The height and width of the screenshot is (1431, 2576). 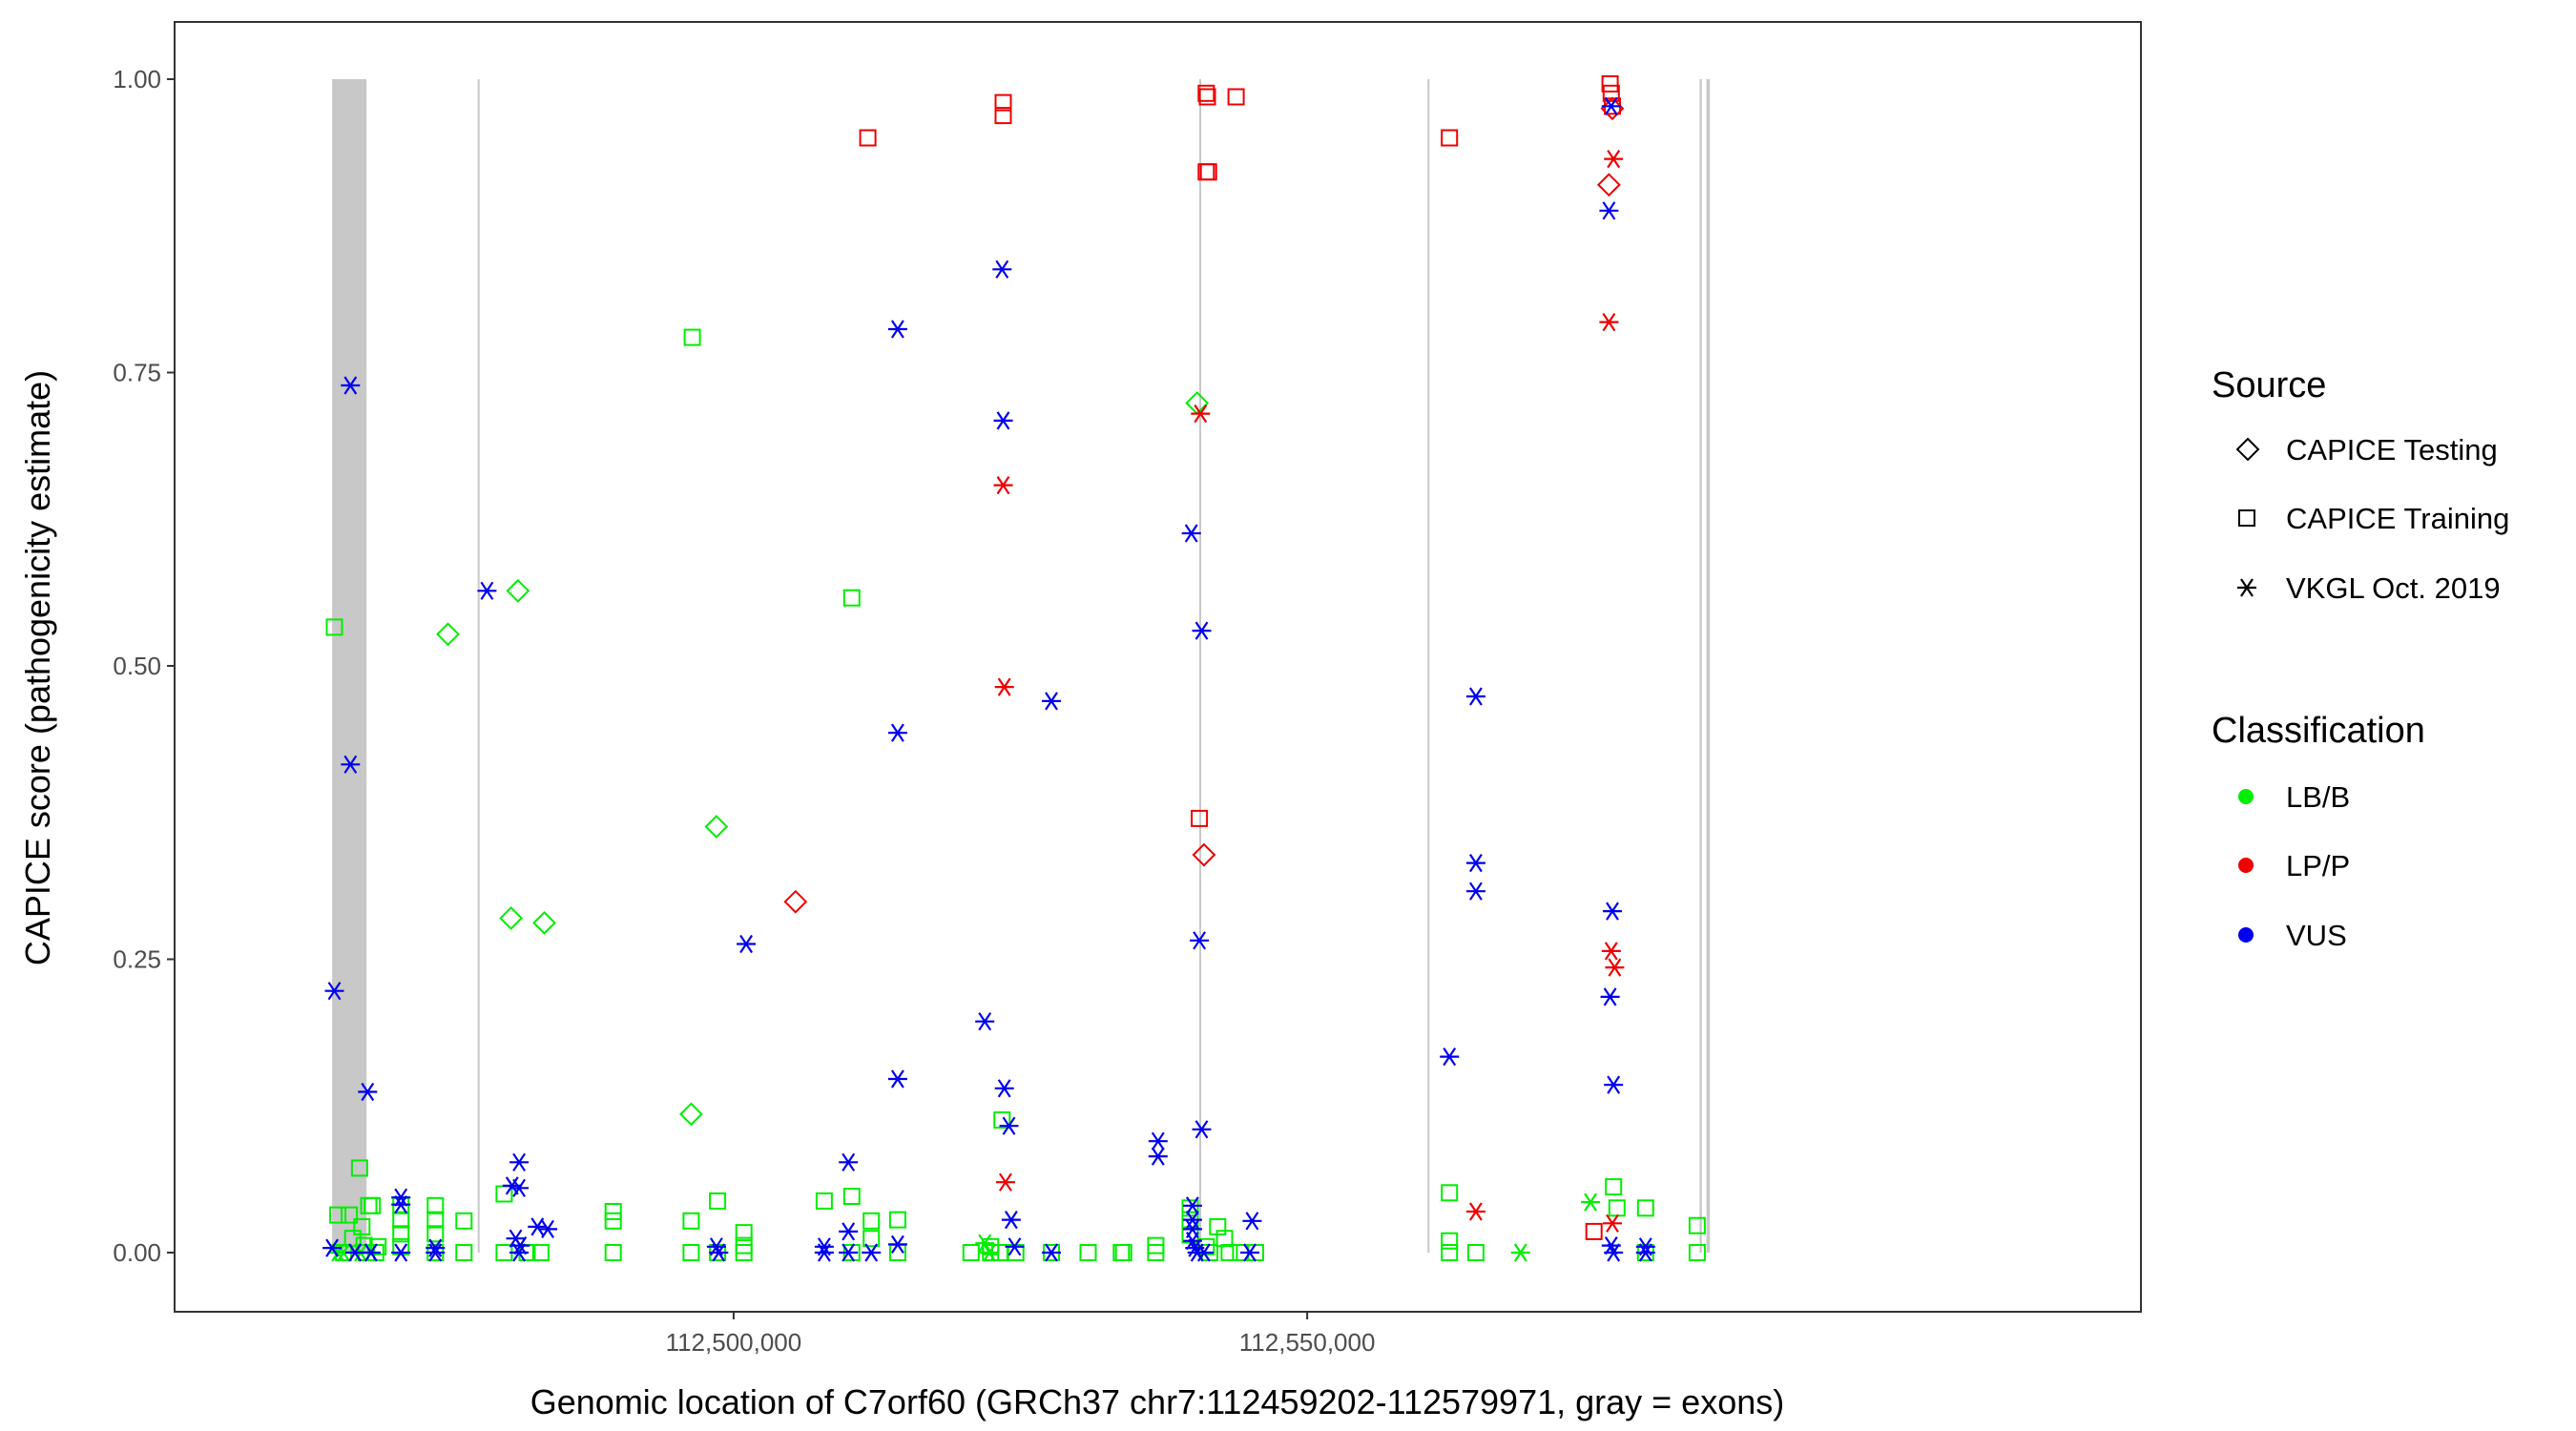 I want to click on y-axis: 0.00 0.25 0.50 0.75 1.00, so click(x=144, y=666).